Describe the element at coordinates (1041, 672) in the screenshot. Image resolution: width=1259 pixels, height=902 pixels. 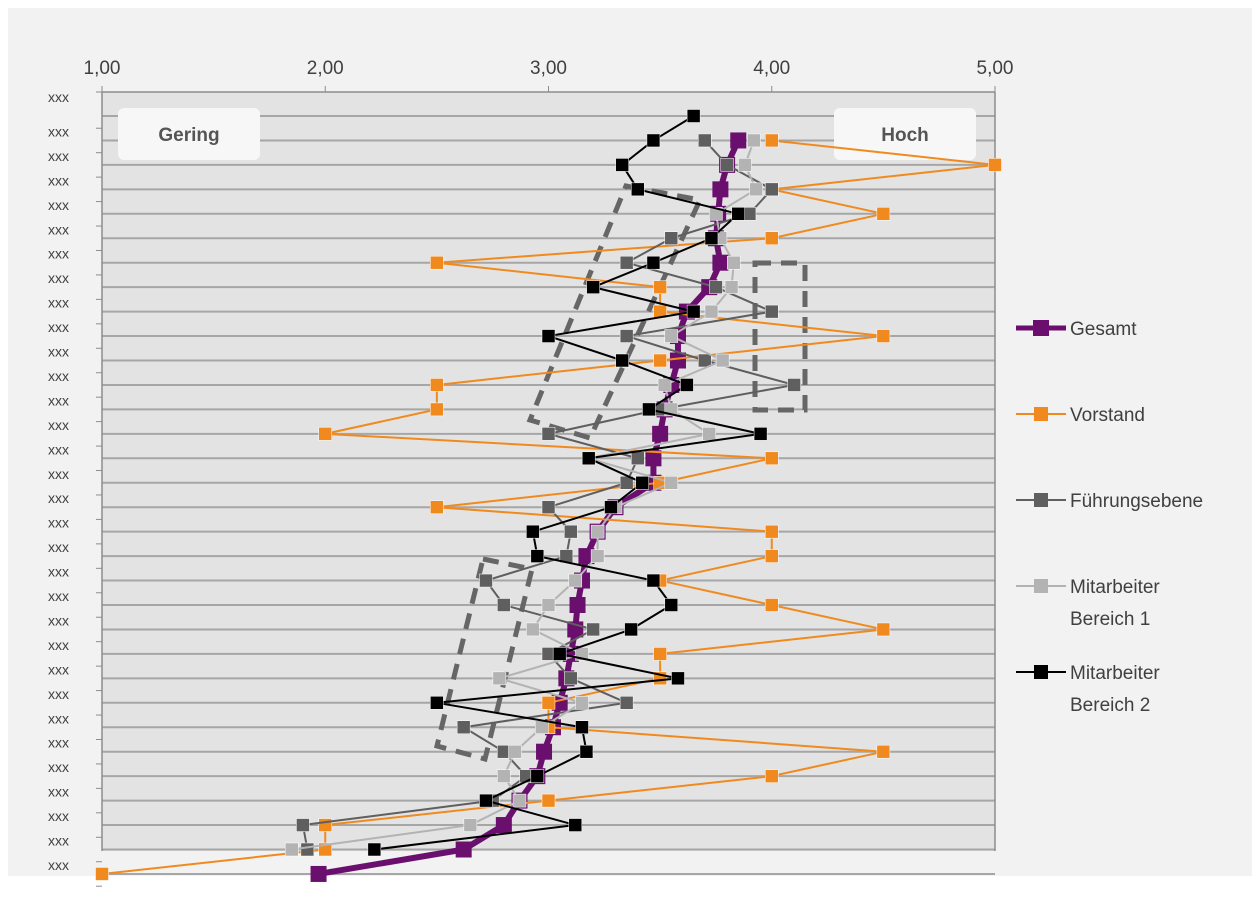
I see `legend-bereich2-marker` at that location.